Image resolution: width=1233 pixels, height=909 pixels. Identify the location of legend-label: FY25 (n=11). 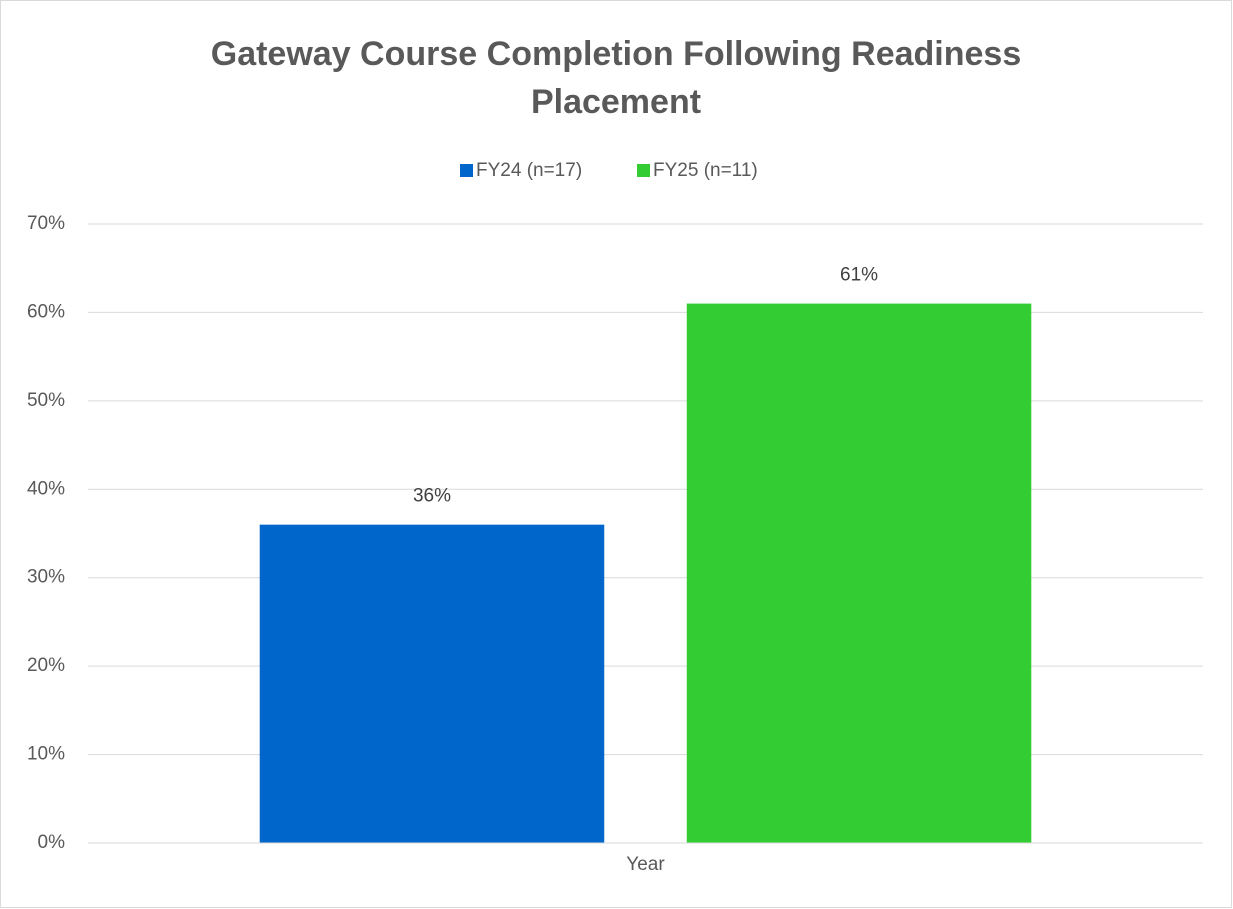
(705, 170).